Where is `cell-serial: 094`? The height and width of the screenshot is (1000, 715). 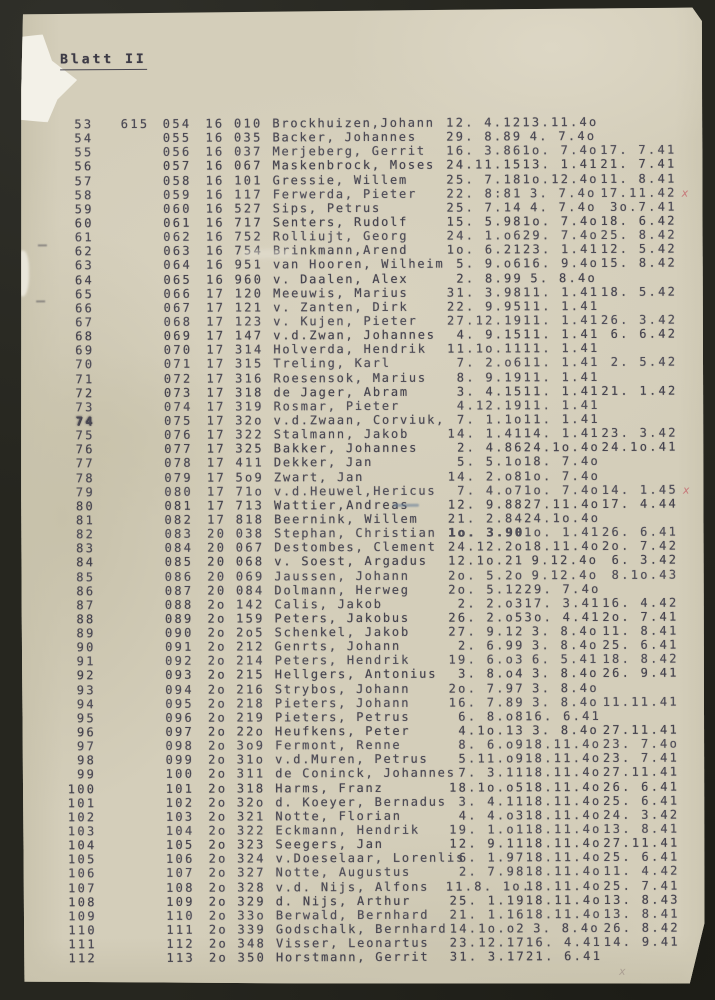
cell-serial: 094 is located at coordinates (179, 689).